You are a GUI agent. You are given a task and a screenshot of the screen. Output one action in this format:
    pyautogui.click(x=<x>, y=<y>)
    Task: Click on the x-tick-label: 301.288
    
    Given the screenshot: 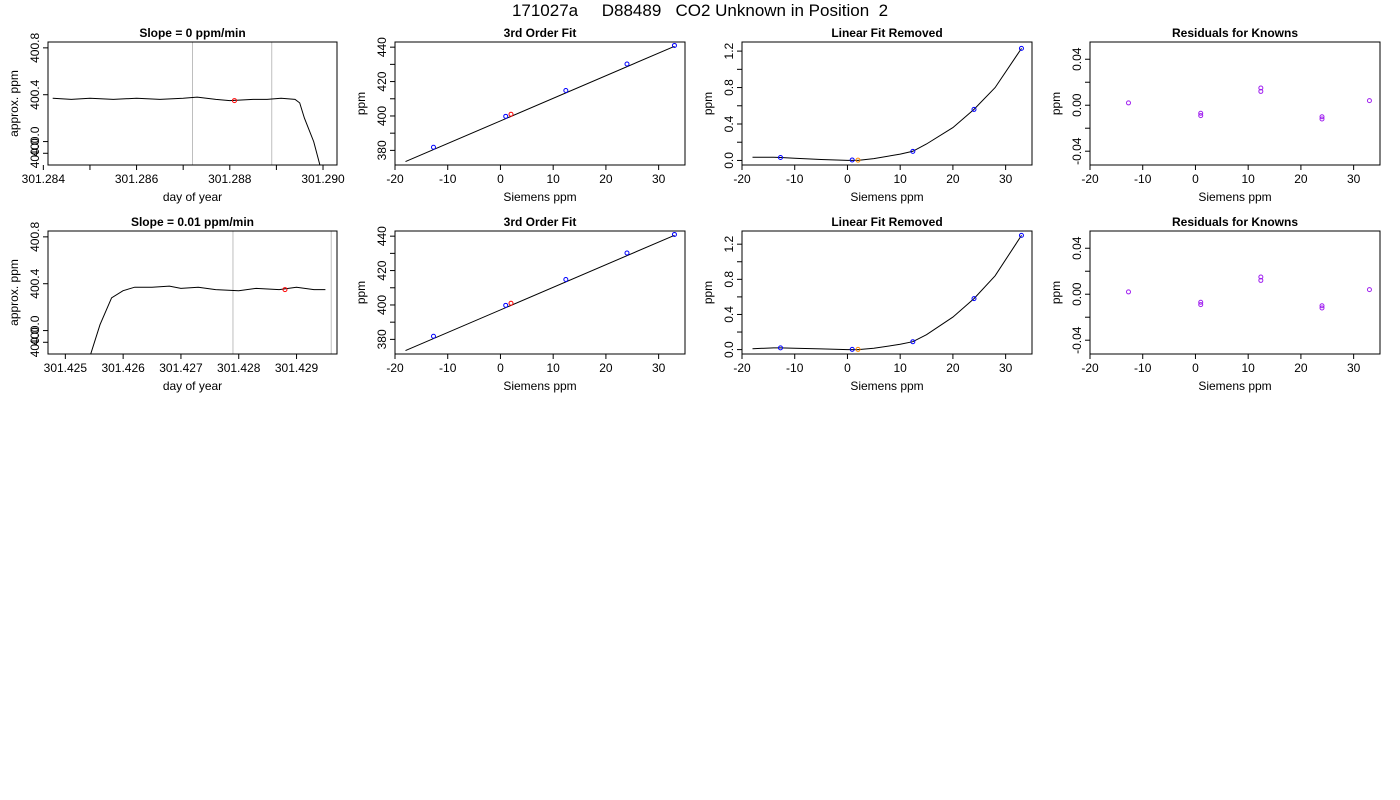 What is the action you would take?
    pyautogui.click(x=230, y=179)
    